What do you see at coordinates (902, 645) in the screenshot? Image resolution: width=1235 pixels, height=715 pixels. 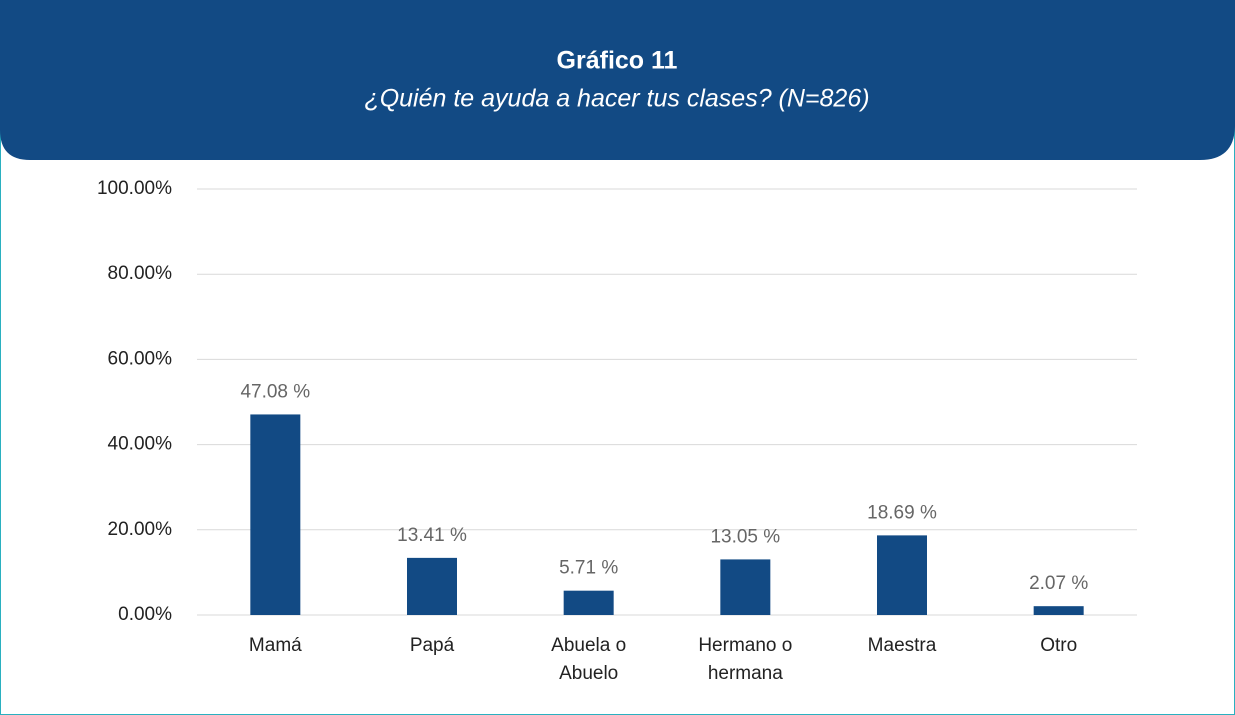 I see `x-tick-label: Maestra` at bounding box center [902, 645].